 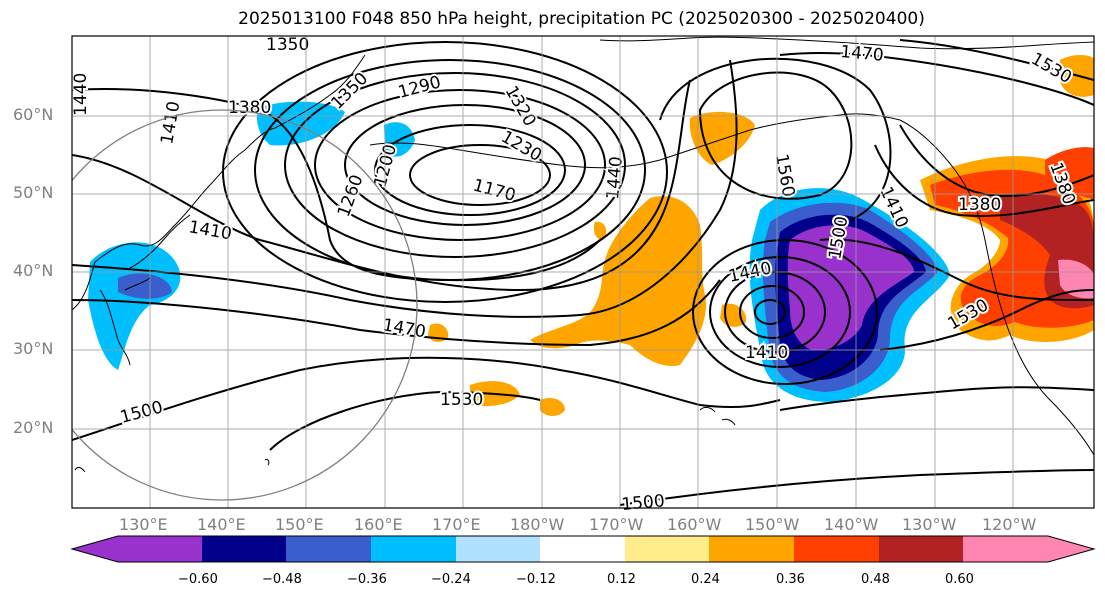 I want to click on lon-label: 130°E, so click(x=143, y=524).